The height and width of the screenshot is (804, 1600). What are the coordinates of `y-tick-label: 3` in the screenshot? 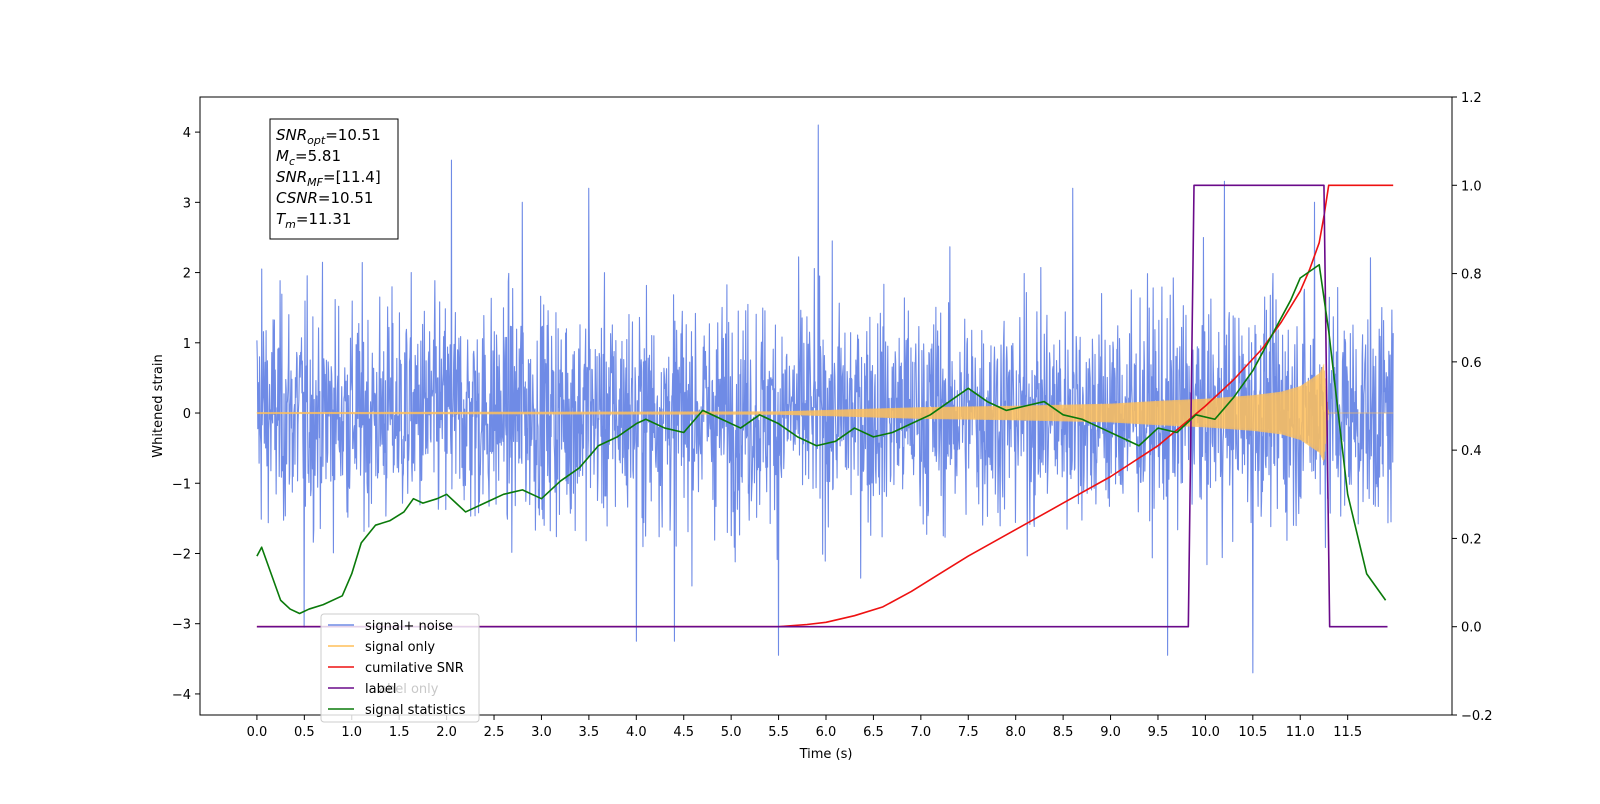 It's located at (187, 203).